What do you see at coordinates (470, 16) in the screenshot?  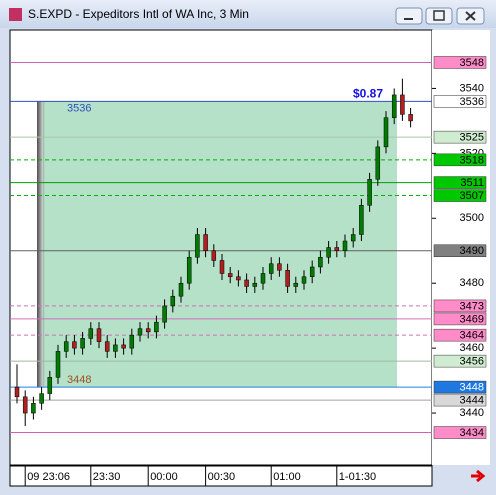 I see `close-glyph` at bounding box center [470, 16].